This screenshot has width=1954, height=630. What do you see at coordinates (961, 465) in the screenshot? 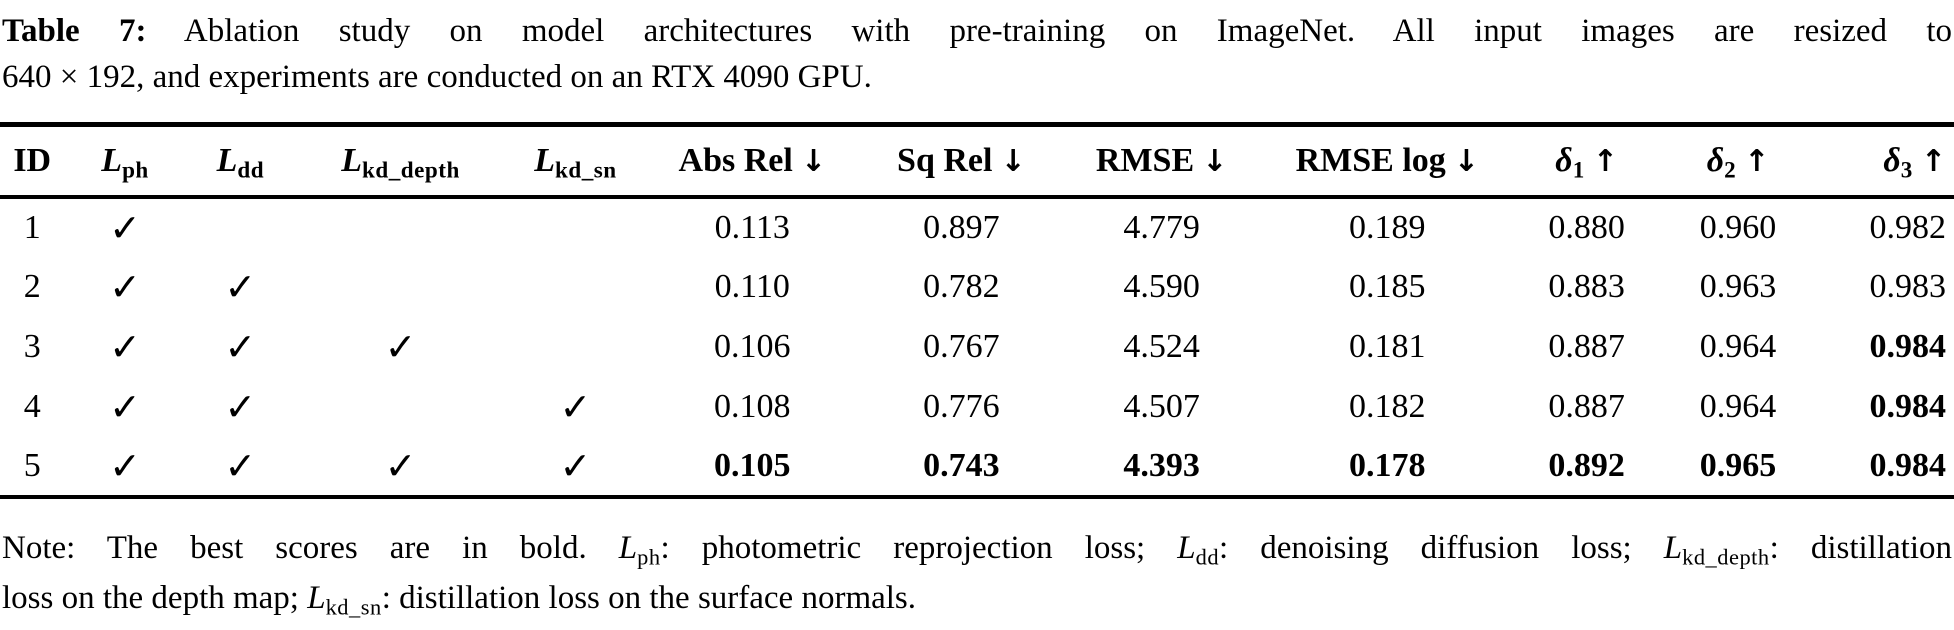
I see `cell-sq-rel: 0.743` at bounding box center [961, 465].